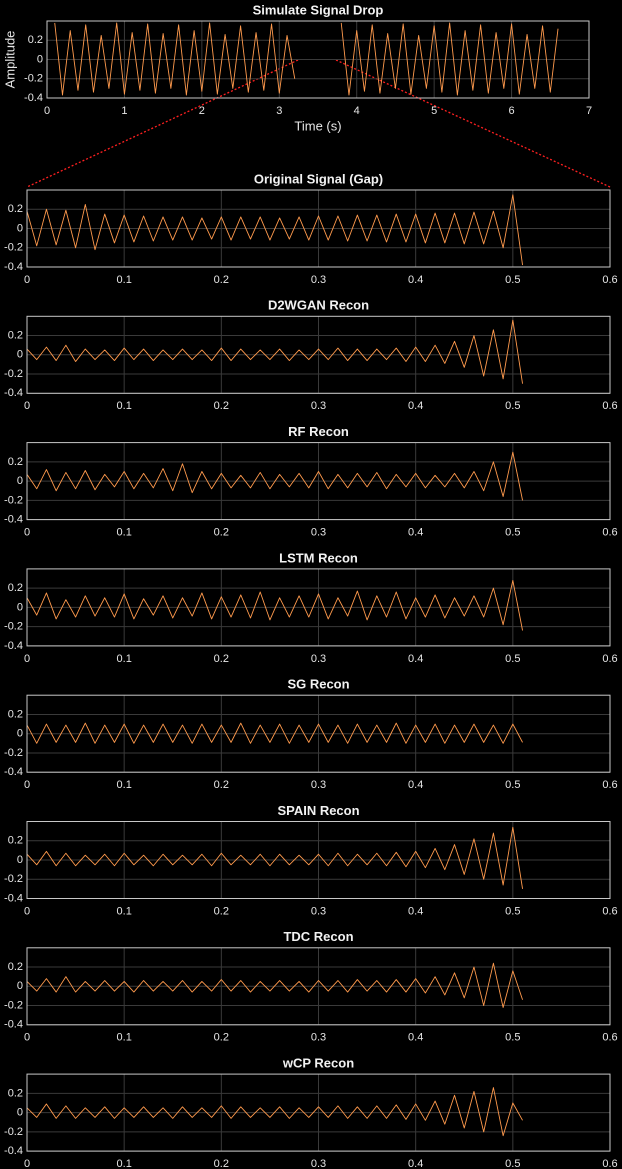  Describe the element at coordinates (589, 111) in the screenshot. I see `x-tick-label: 7` at that location.